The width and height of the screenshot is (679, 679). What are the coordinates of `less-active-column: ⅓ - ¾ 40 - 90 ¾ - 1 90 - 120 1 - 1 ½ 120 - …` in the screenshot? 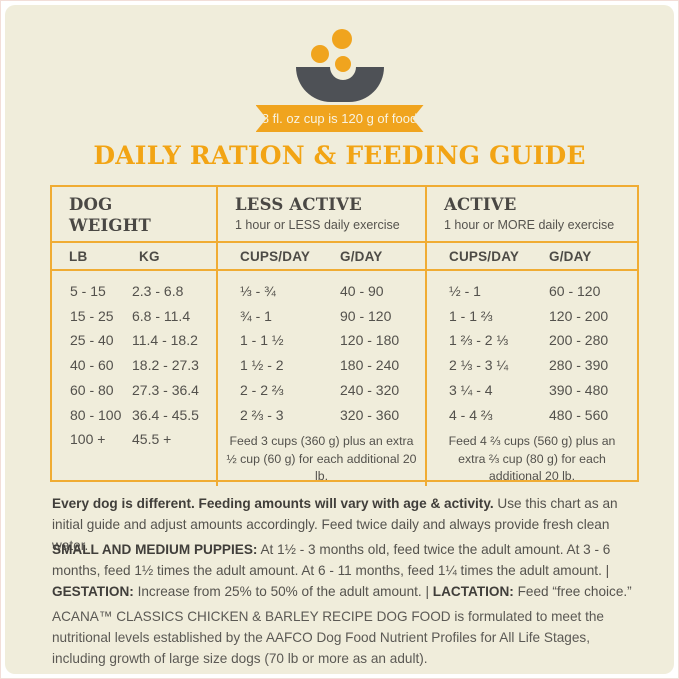 It's located at (320, 378).